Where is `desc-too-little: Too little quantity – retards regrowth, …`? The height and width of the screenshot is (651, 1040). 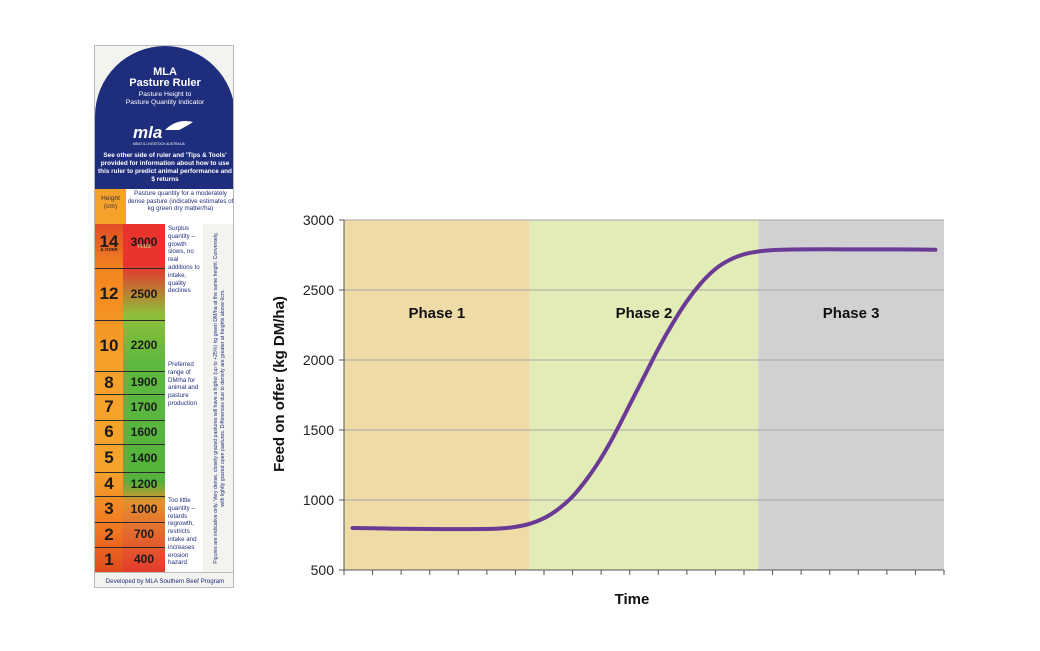 desc-too-little: Too little quantity – retards regrowth, … is located at coordinates (182, 532).